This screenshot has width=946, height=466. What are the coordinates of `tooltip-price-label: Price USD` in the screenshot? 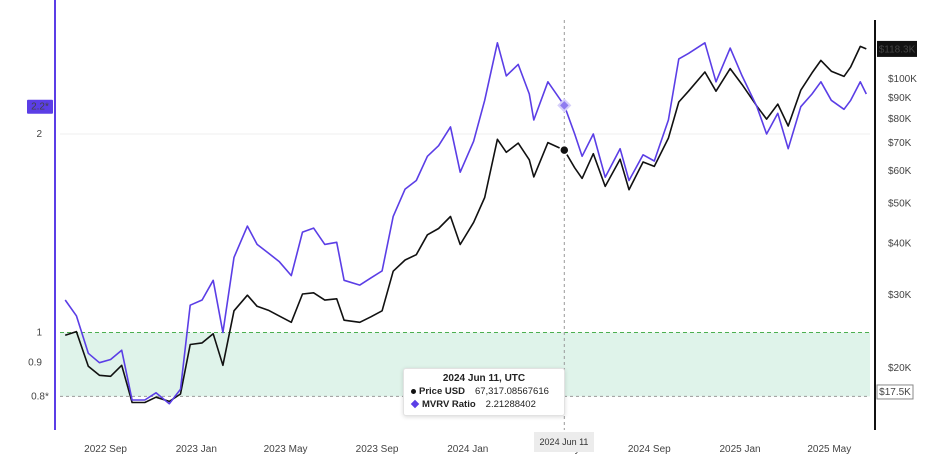 It's located at (442, 391).